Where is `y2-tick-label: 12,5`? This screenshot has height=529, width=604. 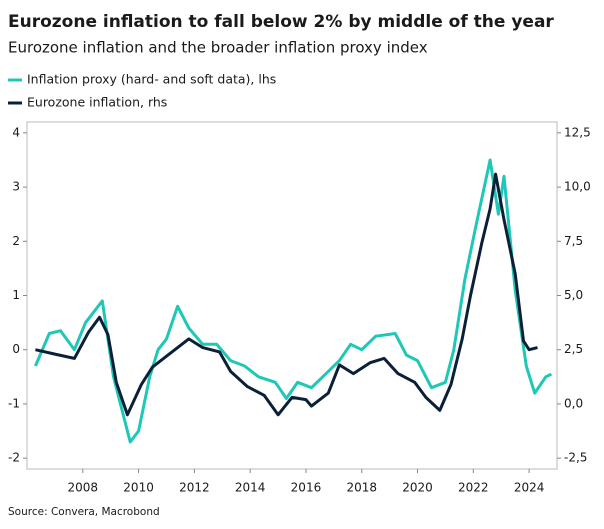
y2-tick-label: 12,5 is located at coordinates (577, 132).